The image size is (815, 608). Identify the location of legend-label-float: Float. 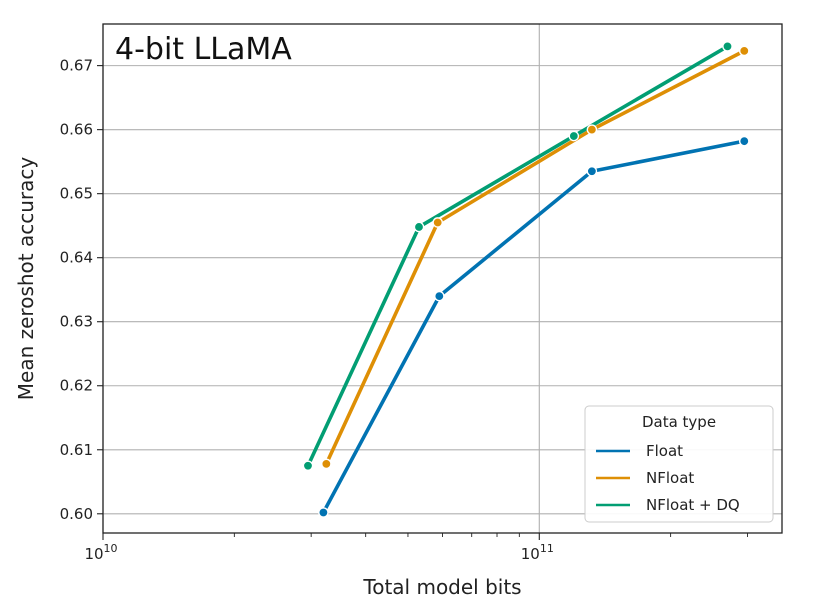
(664, 451).